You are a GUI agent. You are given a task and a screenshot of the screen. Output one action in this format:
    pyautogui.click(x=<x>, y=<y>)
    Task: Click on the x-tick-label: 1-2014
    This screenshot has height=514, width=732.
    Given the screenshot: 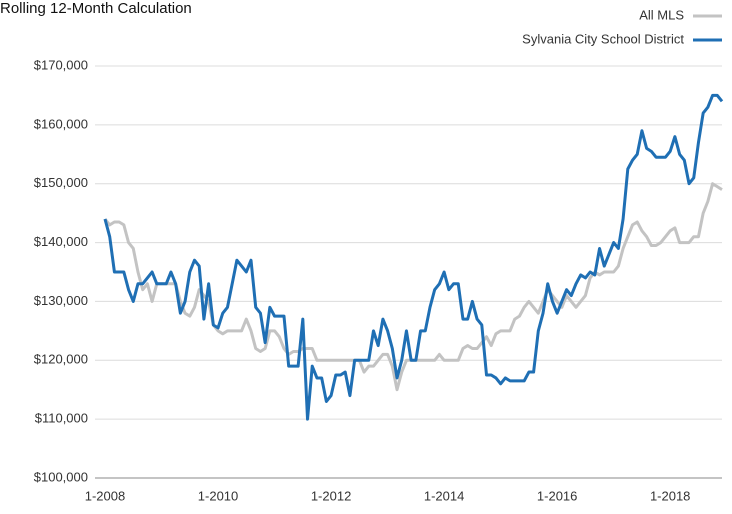 What is the action you would take?
    pyautogui.click(x=444, y=495)
    